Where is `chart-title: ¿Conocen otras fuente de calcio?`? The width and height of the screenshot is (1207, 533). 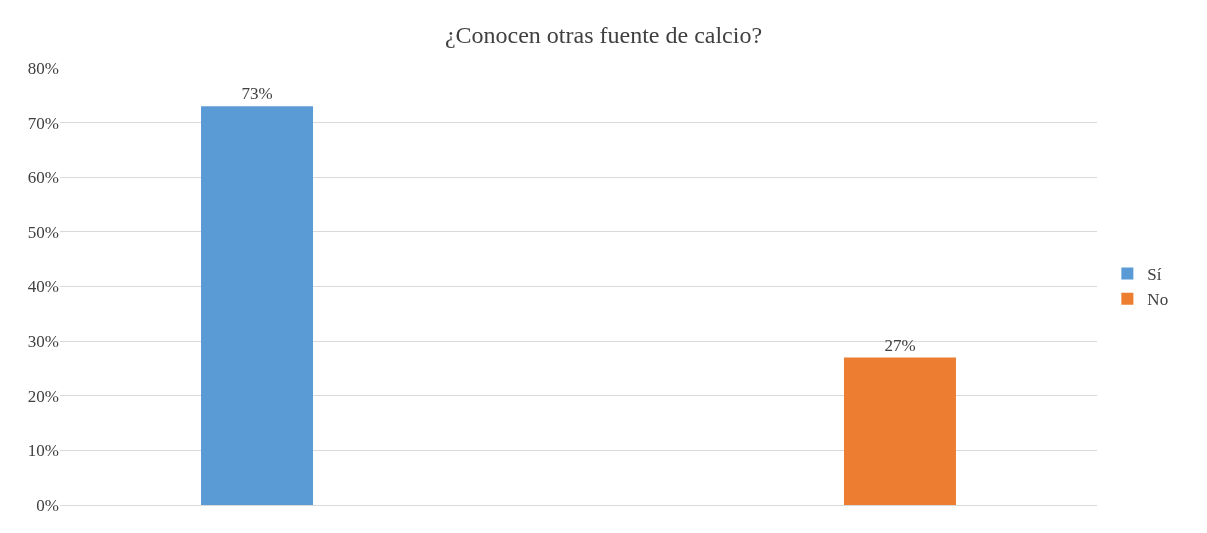
chart-title: ¿Conocen otras fuente de calcio? is located at coordinates (603, 35).